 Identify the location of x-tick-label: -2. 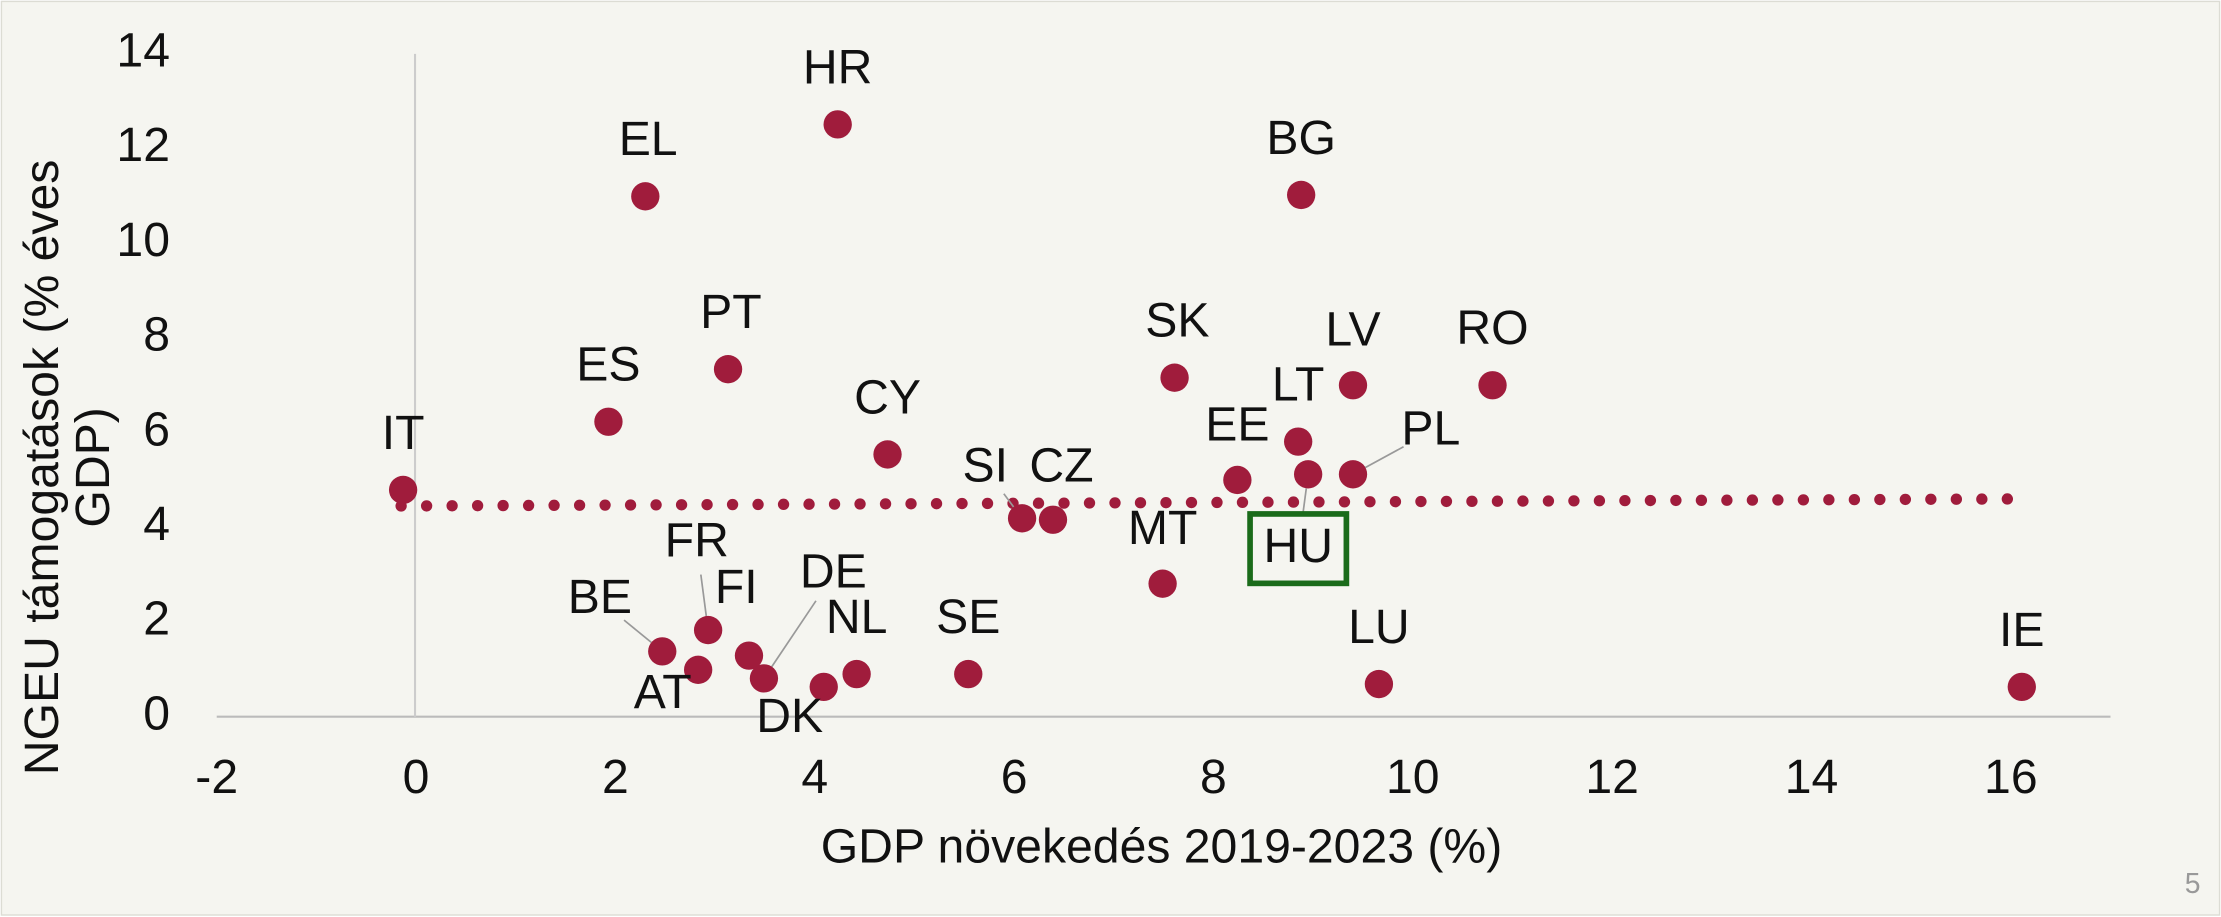
(216, 777).